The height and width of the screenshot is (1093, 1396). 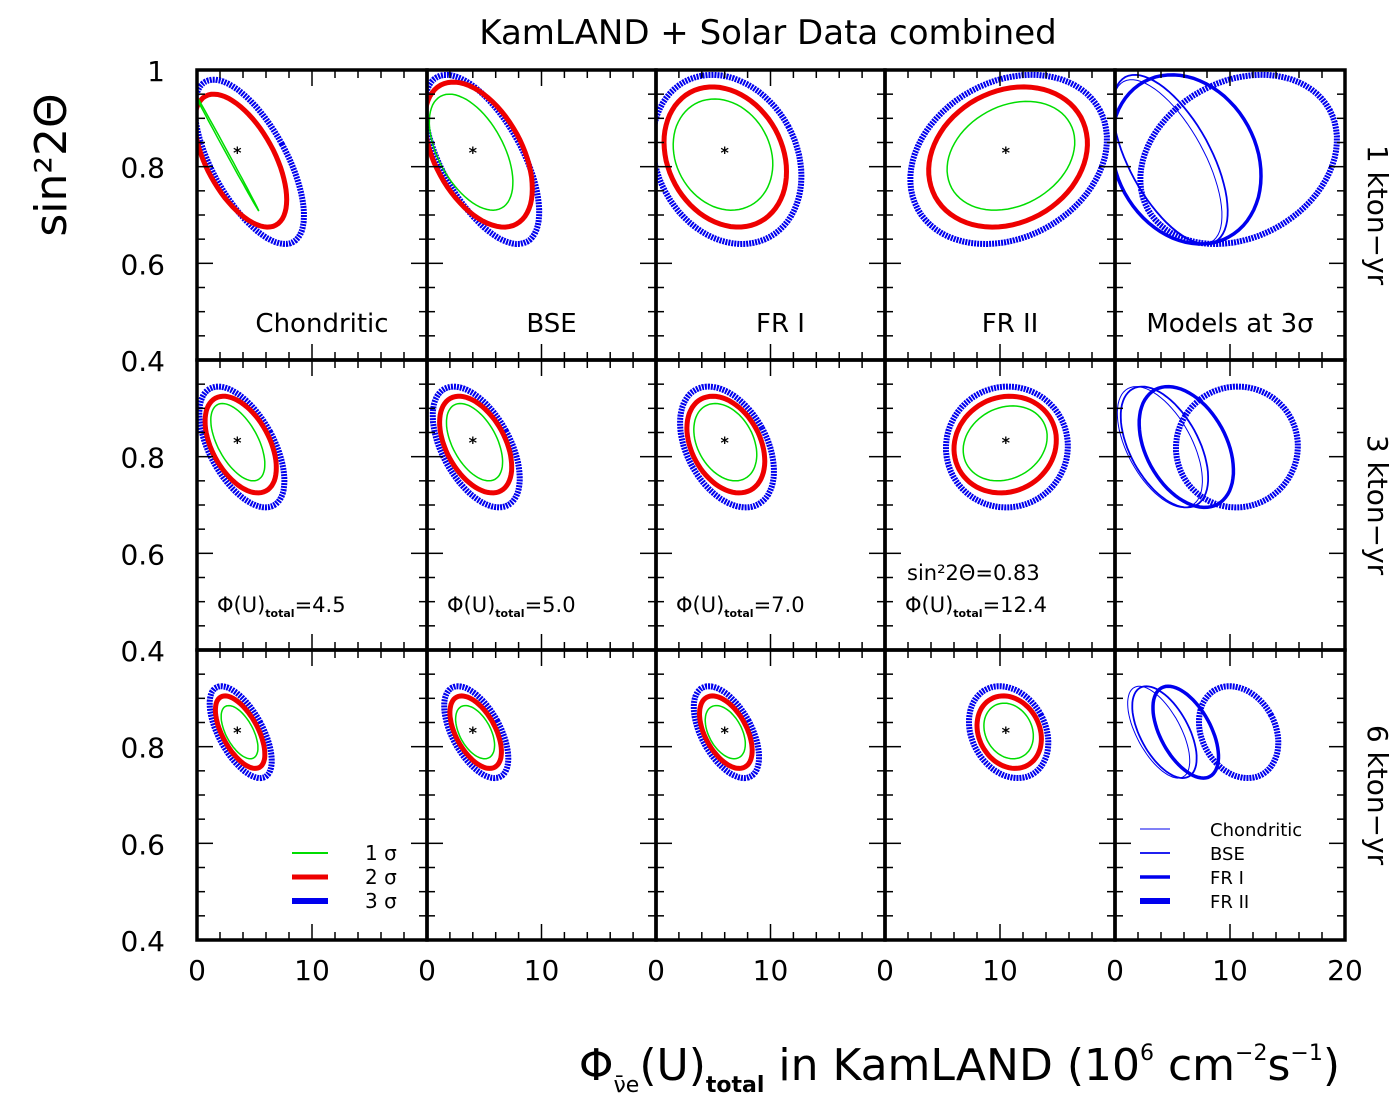 I want to click on model-name-label: FR II, so click(x=1010, y=324).